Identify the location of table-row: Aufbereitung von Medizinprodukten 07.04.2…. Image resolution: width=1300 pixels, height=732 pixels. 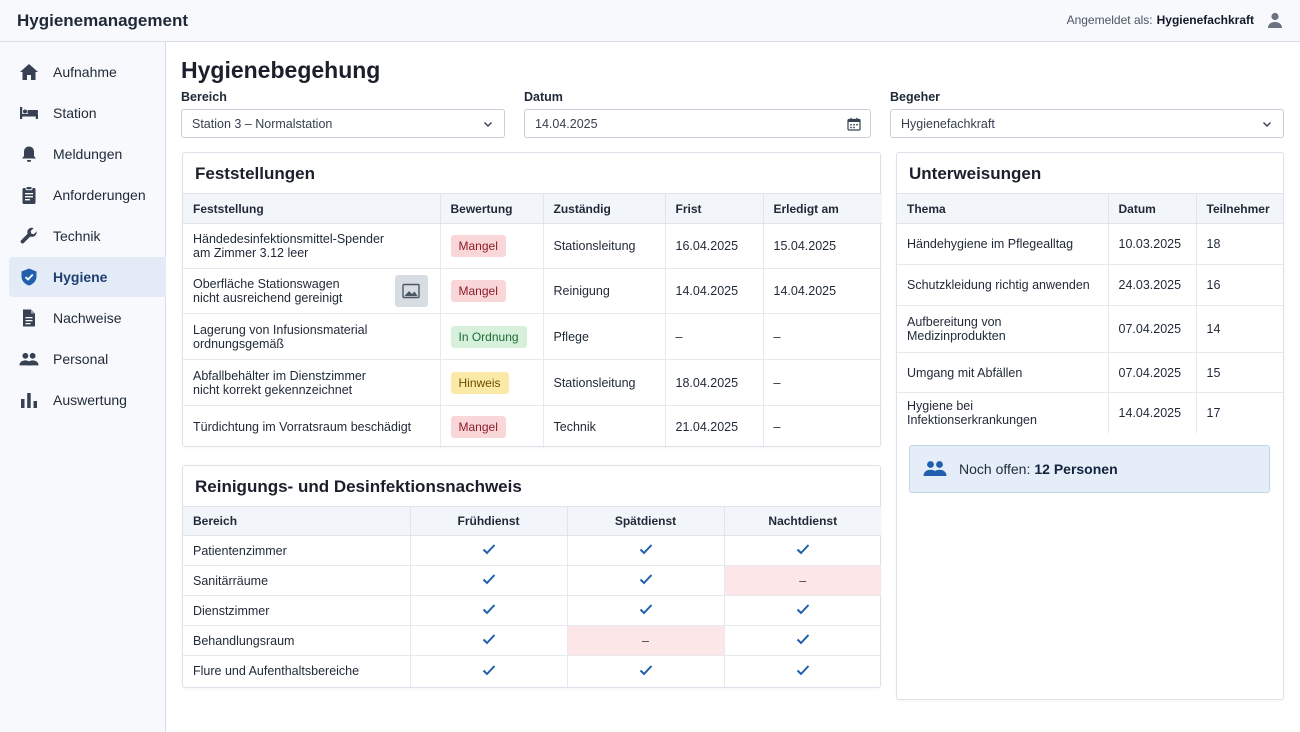
(1090, 329).